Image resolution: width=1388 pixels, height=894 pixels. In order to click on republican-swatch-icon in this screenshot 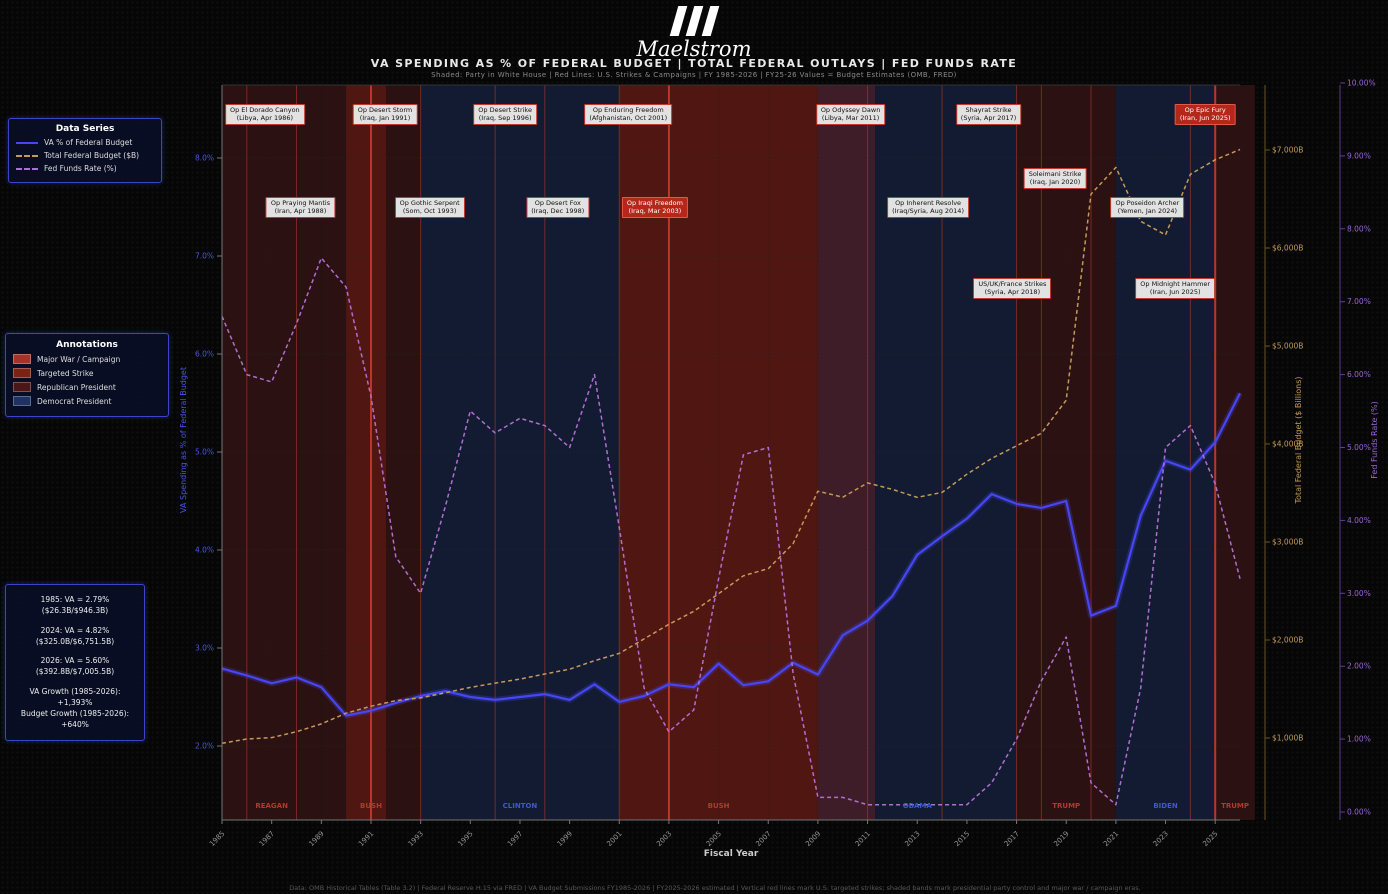, I will do `click(22, 387)`.